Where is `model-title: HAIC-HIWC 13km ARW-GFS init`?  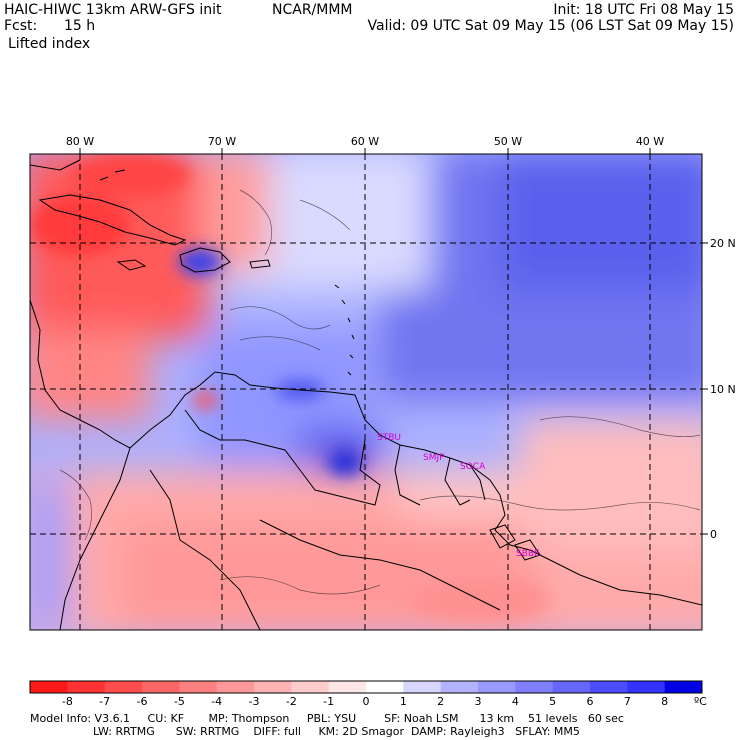 model-title: HAIC-HIWC 13km ARW-GFS init is located at coordinates (113, 10).